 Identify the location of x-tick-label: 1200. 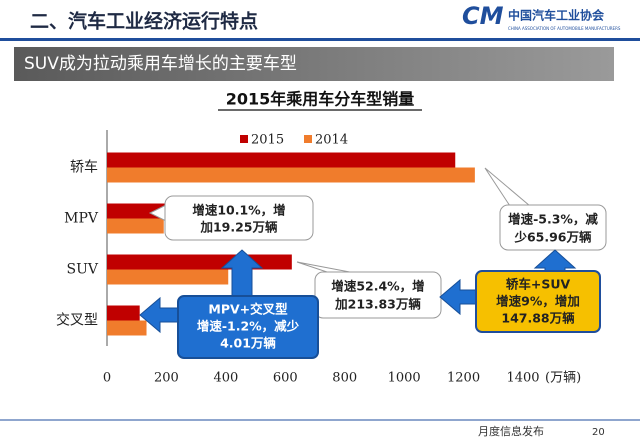
(463, 378).